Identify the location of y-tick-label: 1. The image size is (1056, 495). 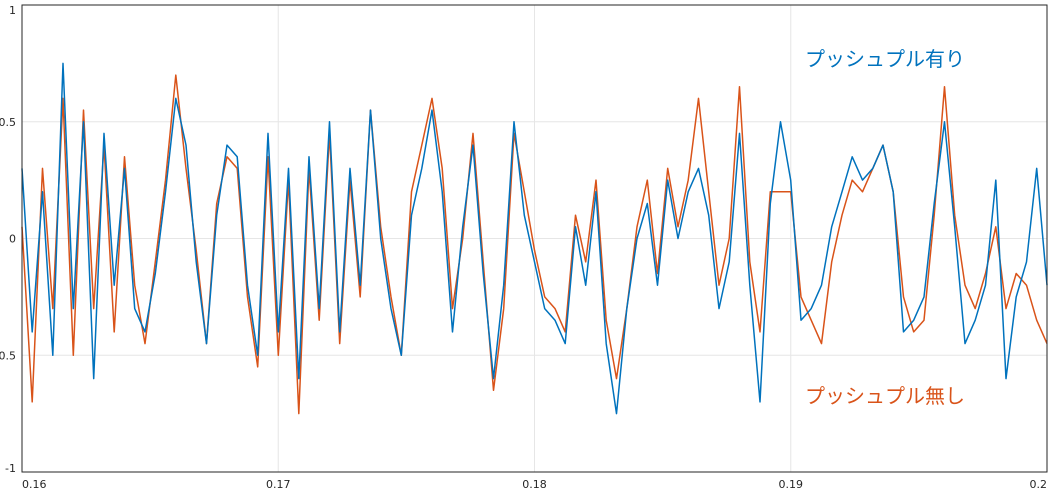
(12, 10).